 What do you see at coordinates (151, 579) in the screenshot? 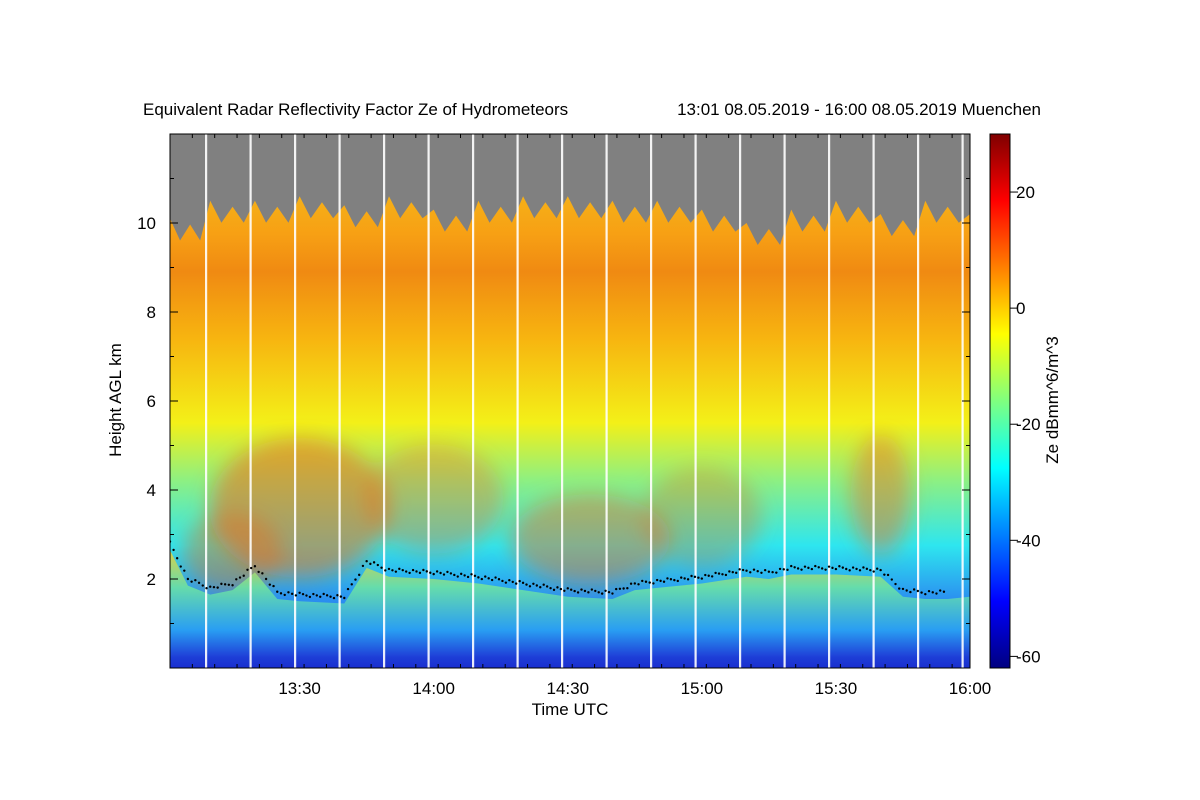
I see `y-tick-label: 2` at bounding box center [151, 579].